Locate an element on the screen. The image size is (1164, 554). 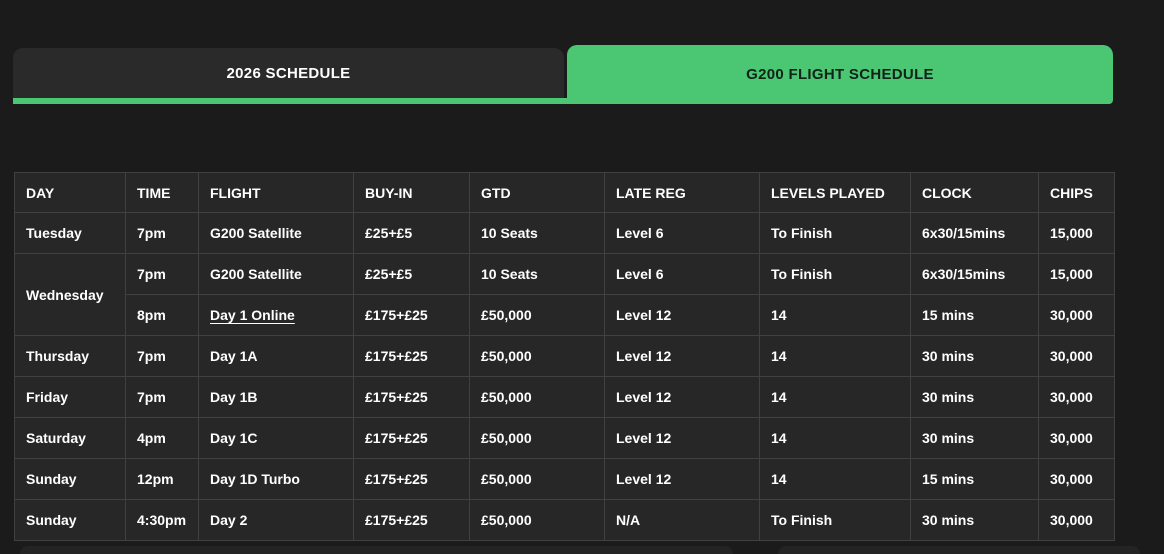
column-header-levels_played: LEVELS PLAYED is located at coordinates (835, 192).